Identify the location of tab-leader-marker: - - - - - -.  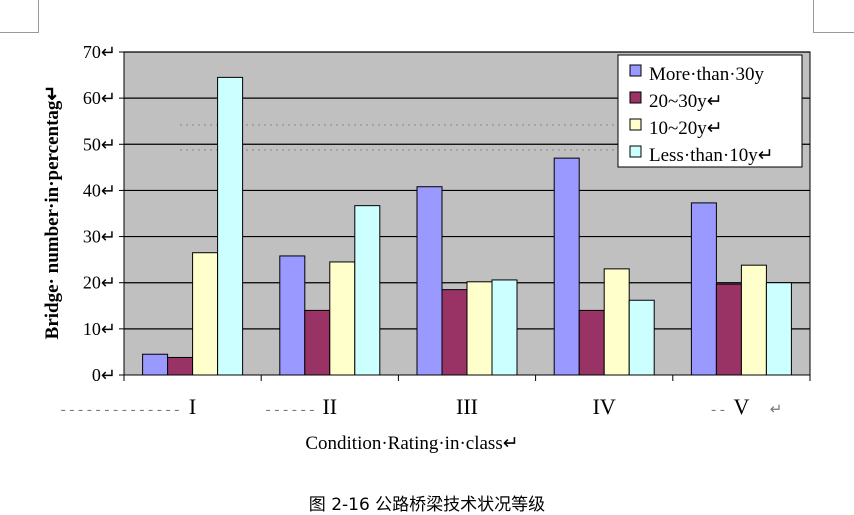
(290, 410).